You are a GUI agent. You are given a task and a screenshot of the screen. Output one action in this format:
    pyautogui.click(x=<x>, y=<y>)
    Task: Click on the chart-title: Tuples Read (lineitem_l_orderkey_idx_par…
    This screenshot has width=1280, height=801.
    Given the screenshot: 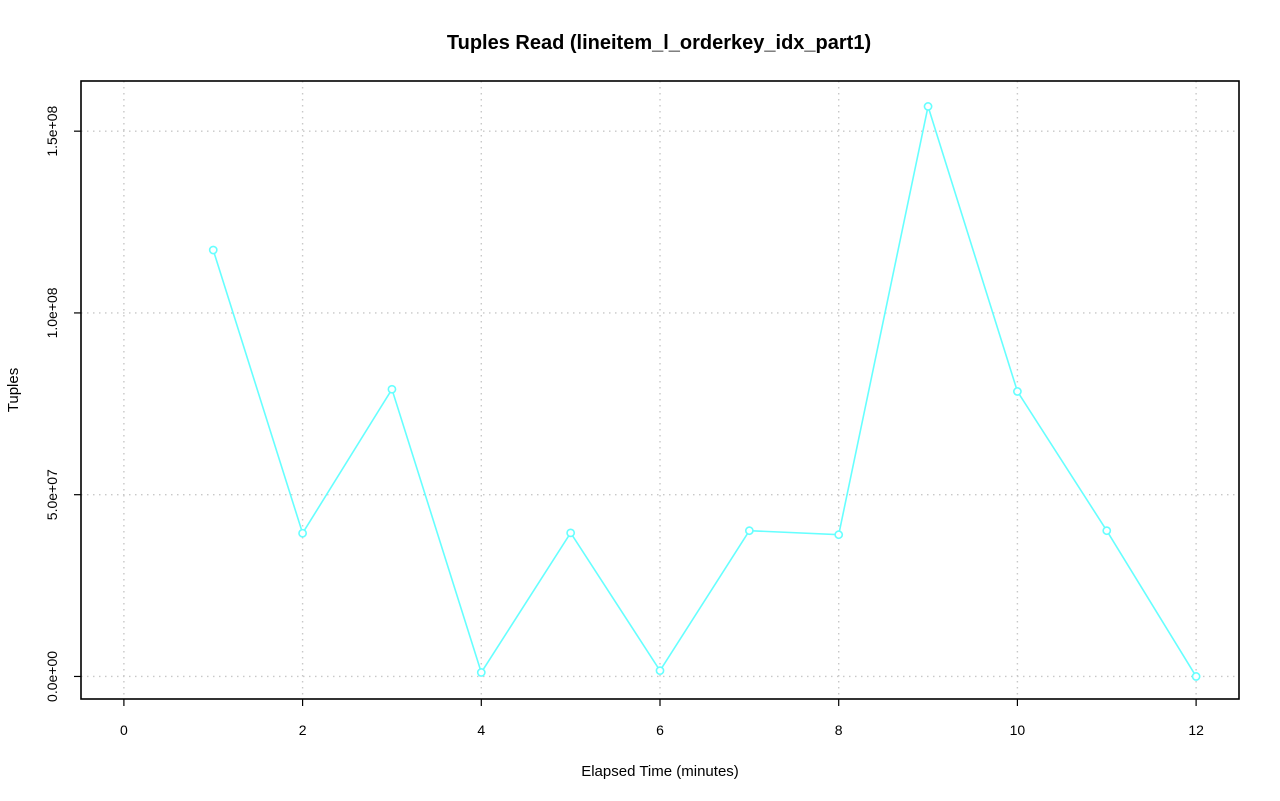 What is the action you would take?
    pyautogui.click(x=659, y=43)
    